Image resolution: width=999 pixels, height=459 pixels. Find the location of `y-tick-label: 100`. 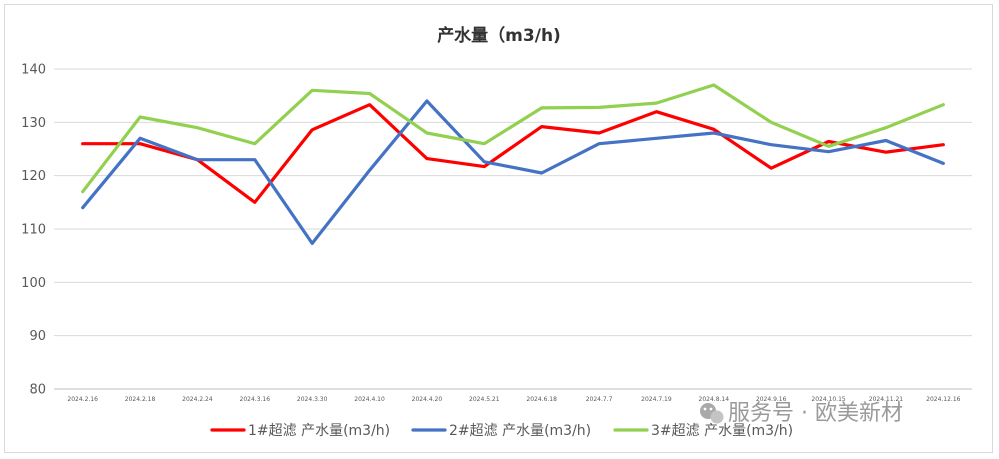

y-tick-label: 100 is located at coordinates (33, 283).